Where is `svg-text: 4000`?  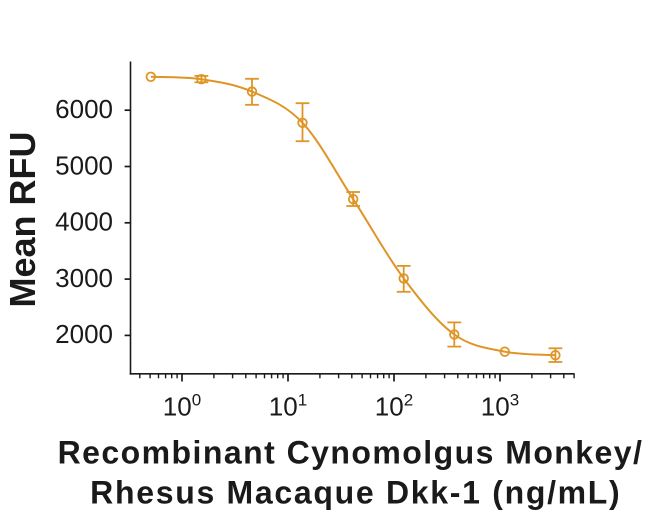
svg-text: 4000 is located at coordinates (84, 222).